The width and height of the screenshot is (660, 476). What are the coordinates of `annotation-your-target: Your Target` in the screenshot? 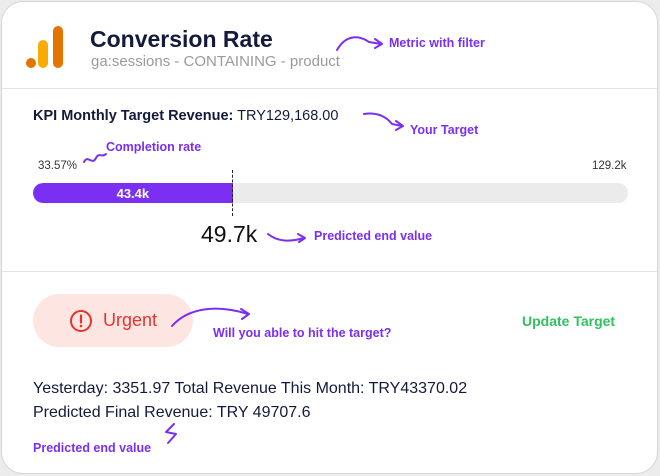 It's located at (444, 130).